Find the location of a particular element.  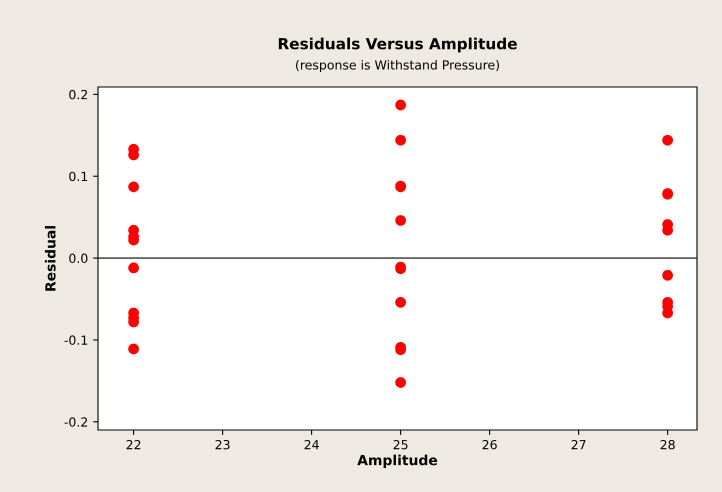

chart-subtitle: (response is Withstand Pressure) is located at coordinates (397, 66).